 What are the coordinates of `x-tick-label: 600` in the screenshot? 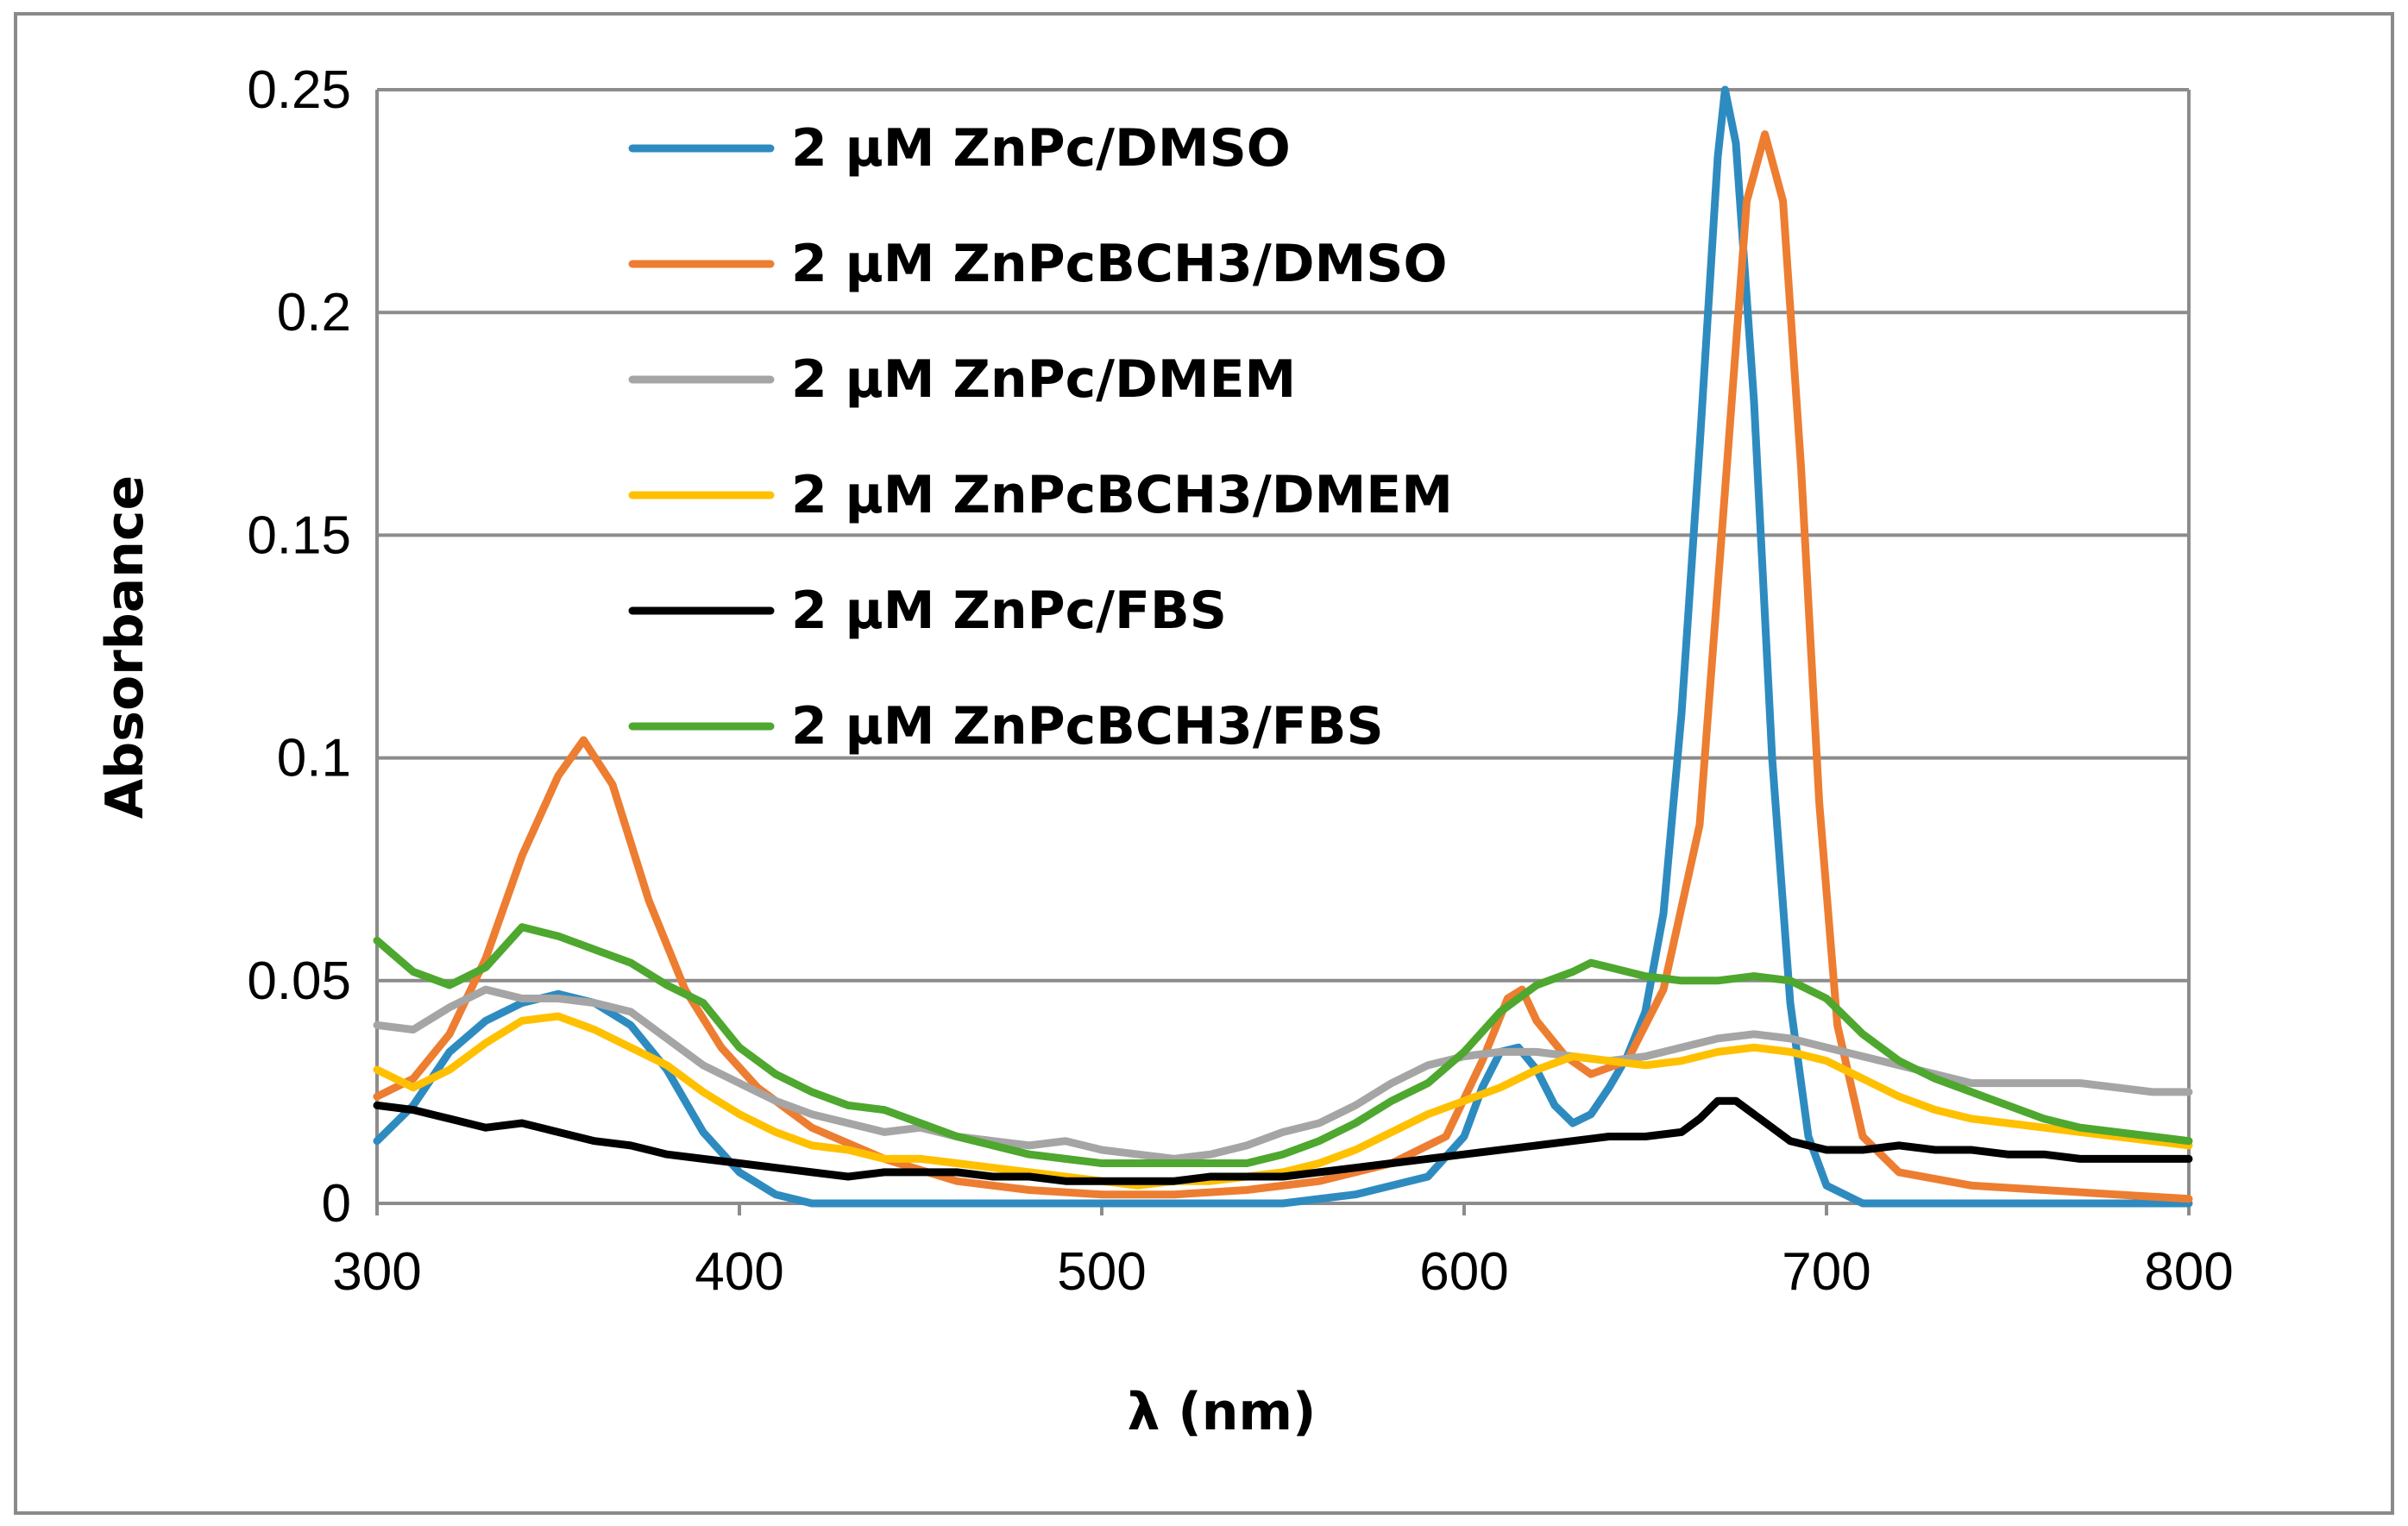 It's located at (1464, 1272).